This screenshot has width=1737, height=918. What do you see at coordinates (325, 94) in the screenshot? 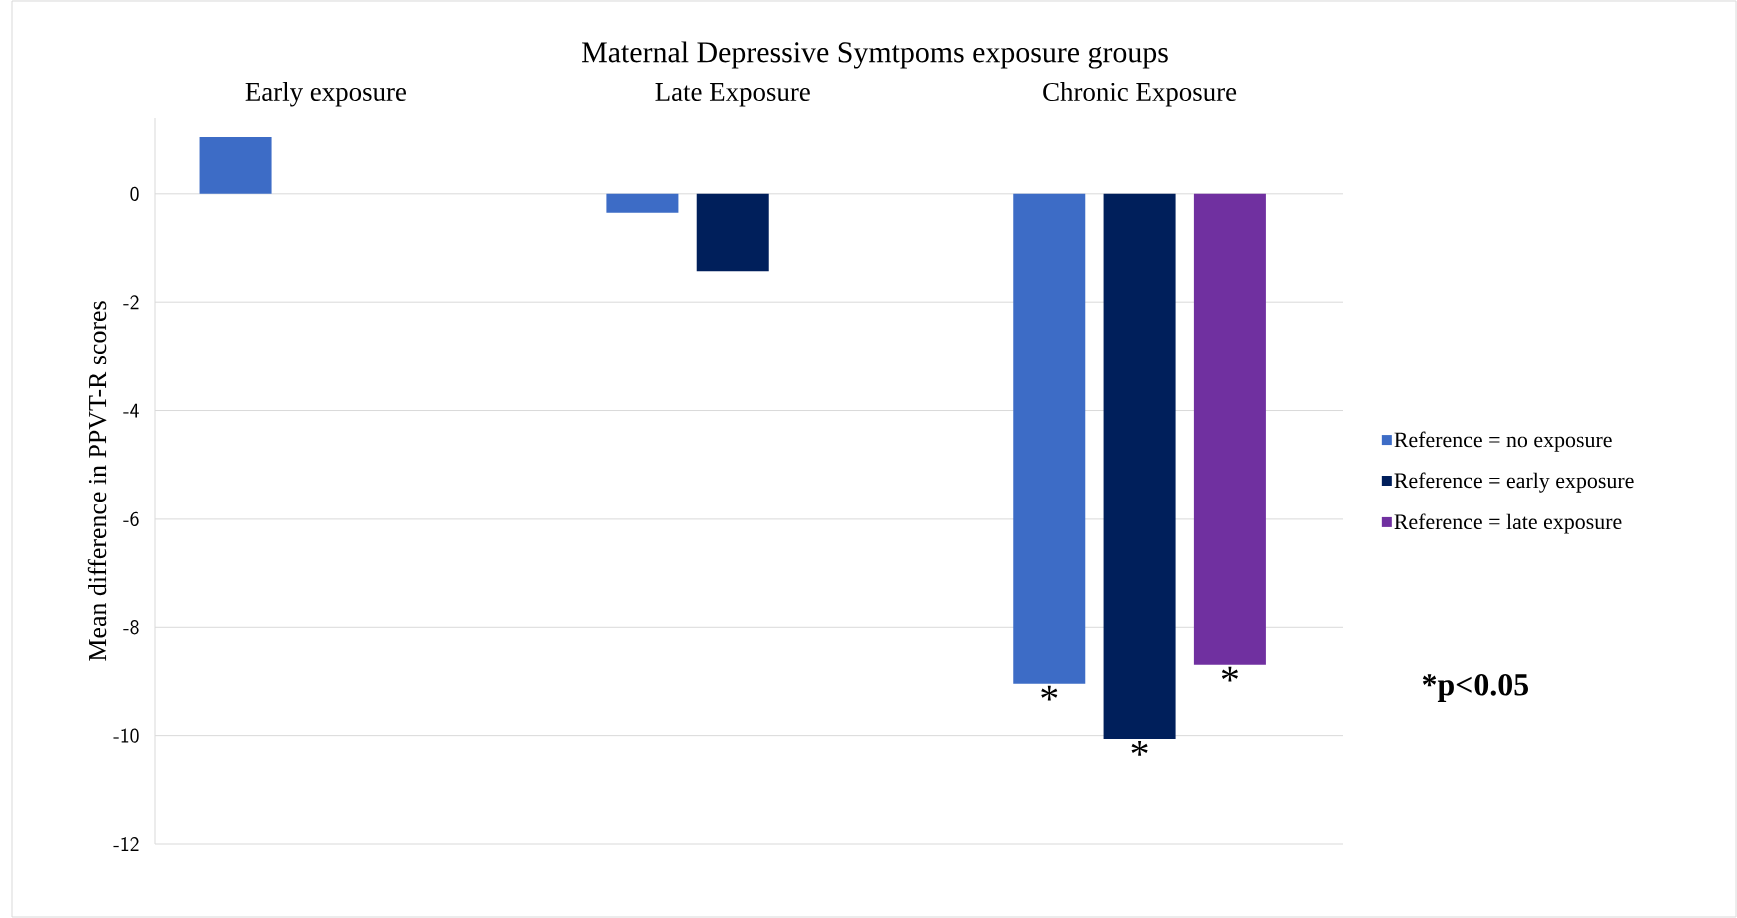
I see `x-tick-label: Early exposure` at bounding box center [325, 94].